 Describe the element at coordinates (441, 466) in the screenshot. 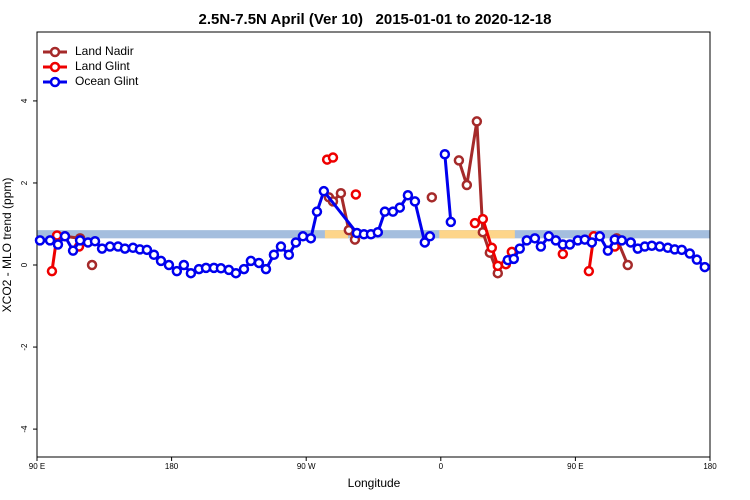

I see `x-tick-label: 0` at that location.